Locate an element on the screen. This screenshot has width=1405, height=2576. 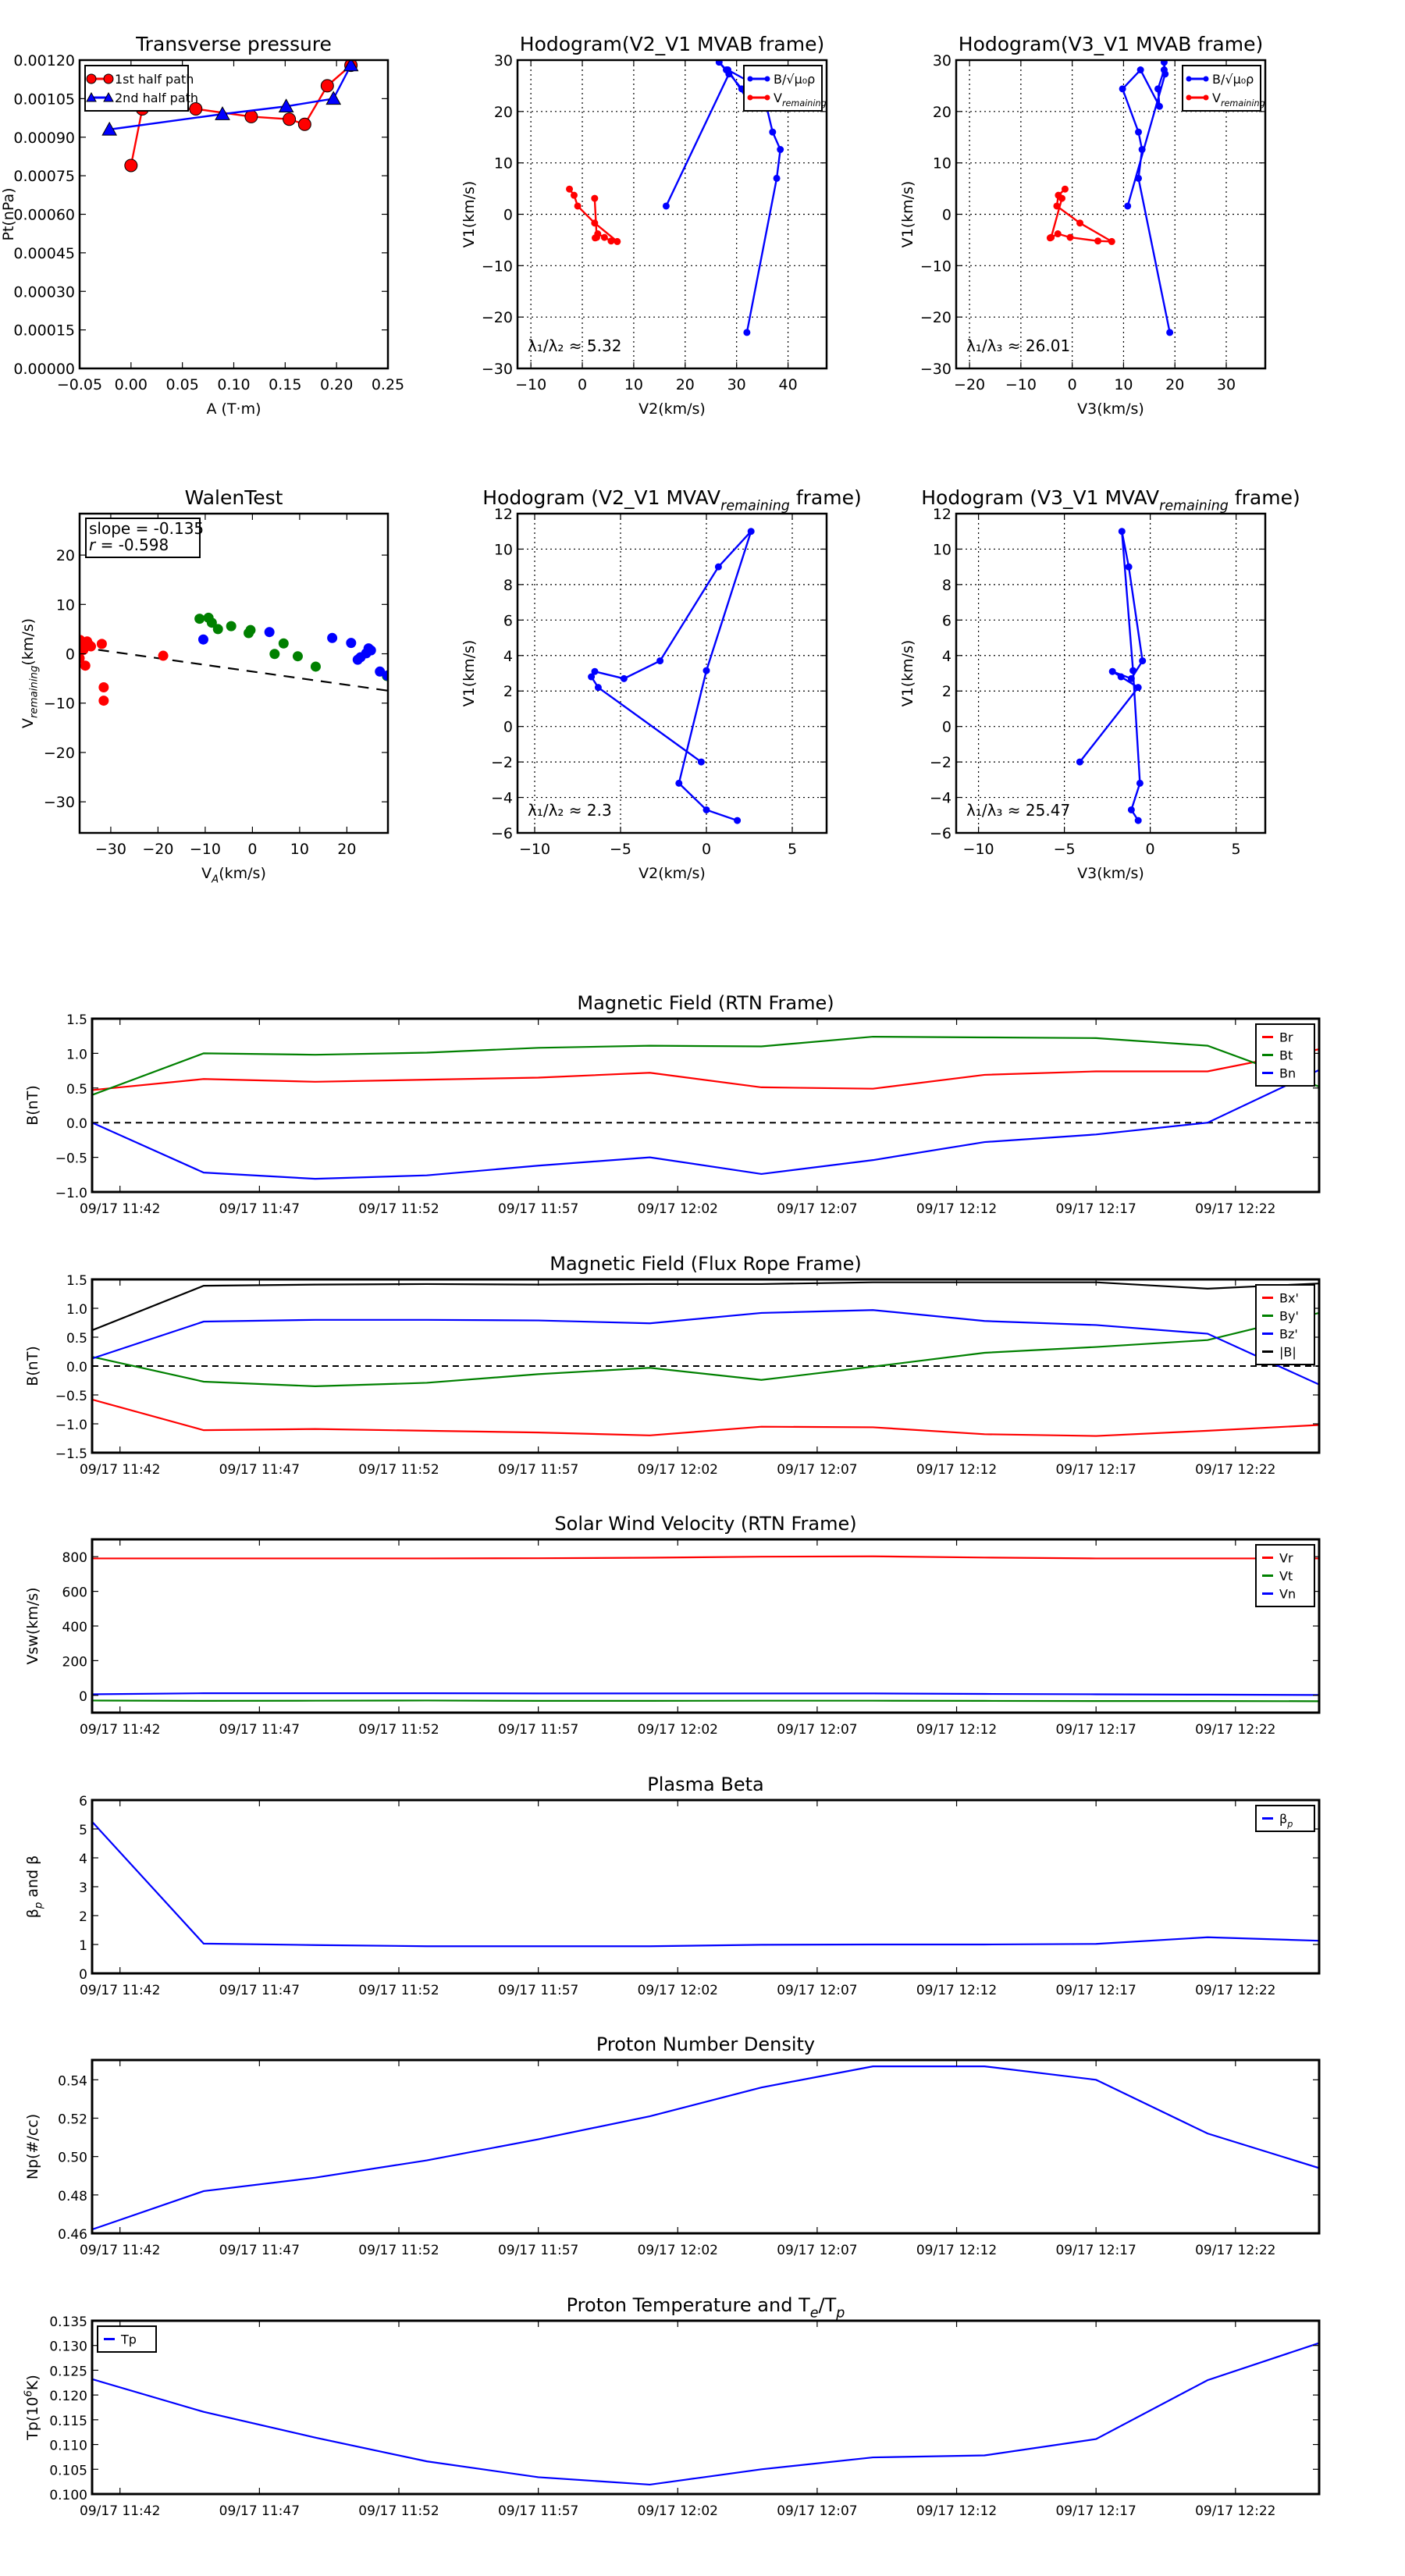
legend: 1st half path 2nd half path is located at coordinates (141, 88).